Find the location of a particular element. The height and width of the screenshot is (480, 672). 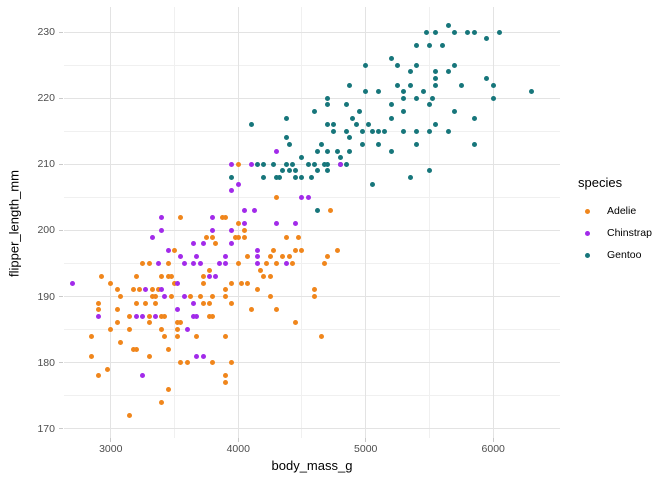

legend-label-adelie: Adelie is located at coordinates (622, 211).